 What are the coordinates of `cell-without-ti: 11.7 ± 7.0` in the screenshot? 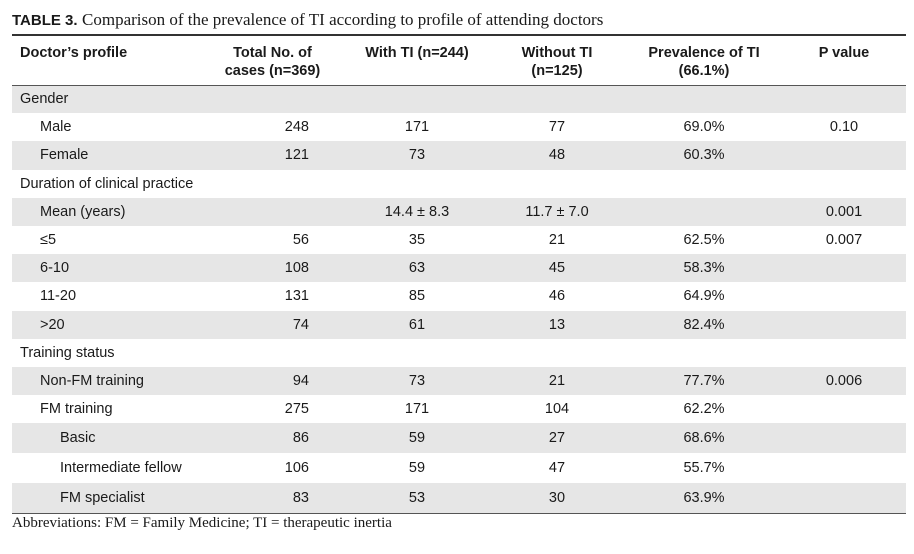 It's located at (557, 211).